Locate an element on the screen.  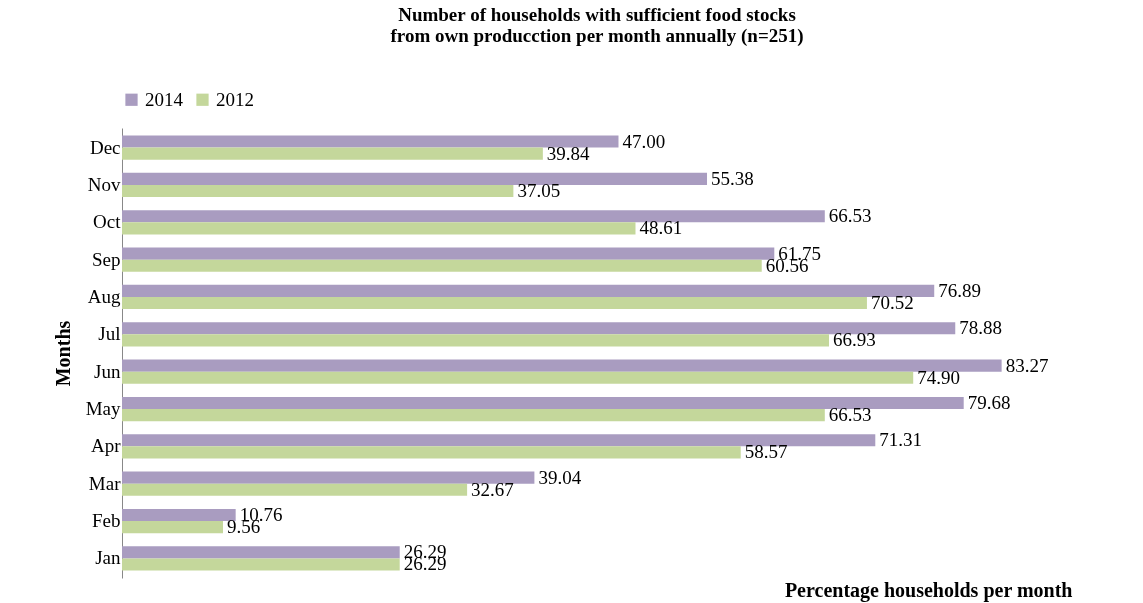
data-label: 55.38 is located at coordinates (732, 178).